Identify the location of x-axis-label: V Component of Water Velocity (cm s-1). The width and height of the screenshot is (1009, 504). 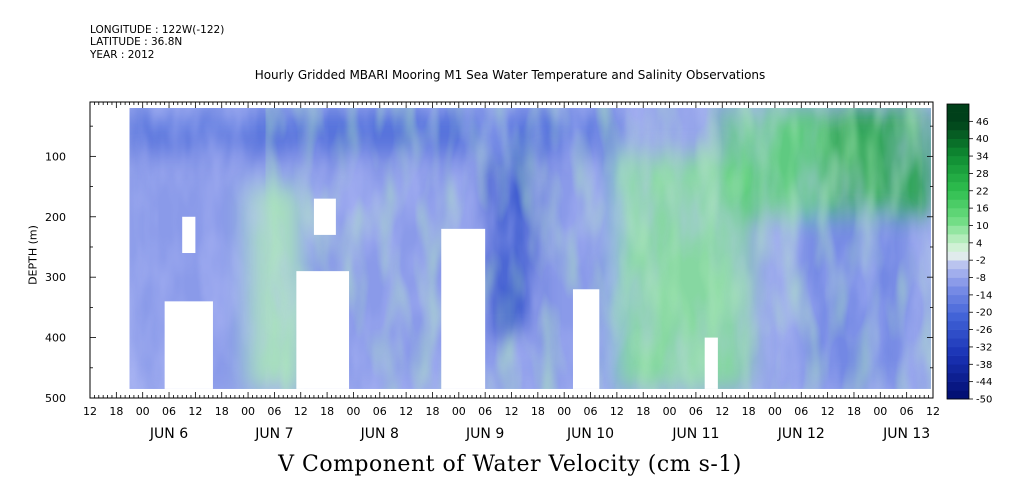
(510, 464).